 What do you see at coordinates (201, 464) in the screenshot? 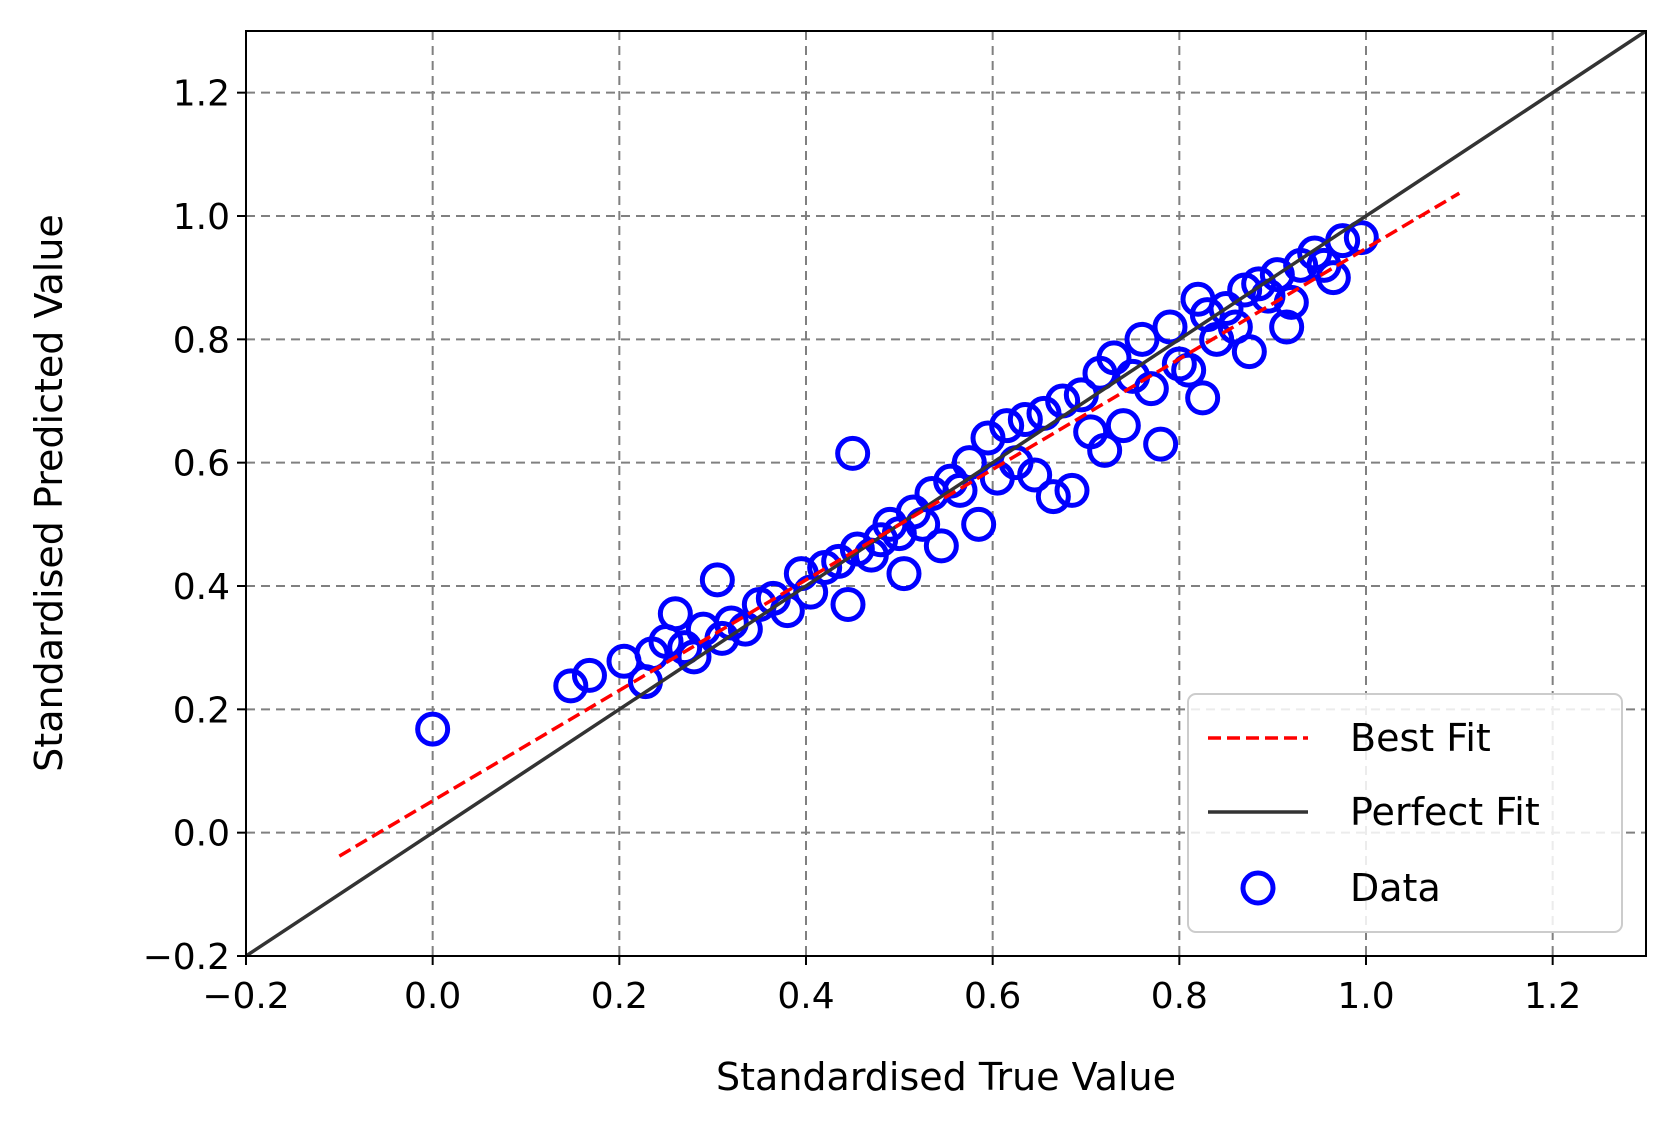
I see `y-tick-label: 0.6` at bounding box center [201, 464].